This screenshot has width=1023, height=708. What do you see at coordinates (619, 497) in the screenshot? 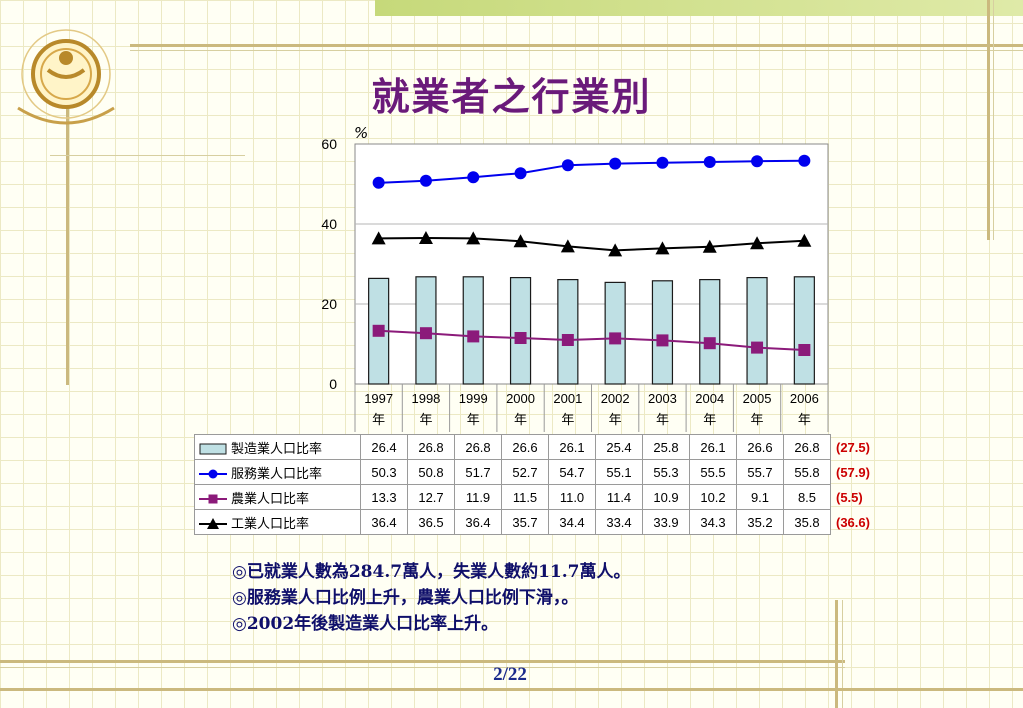
I see `table-cell: 11.4` at bounding box center [619, 497].